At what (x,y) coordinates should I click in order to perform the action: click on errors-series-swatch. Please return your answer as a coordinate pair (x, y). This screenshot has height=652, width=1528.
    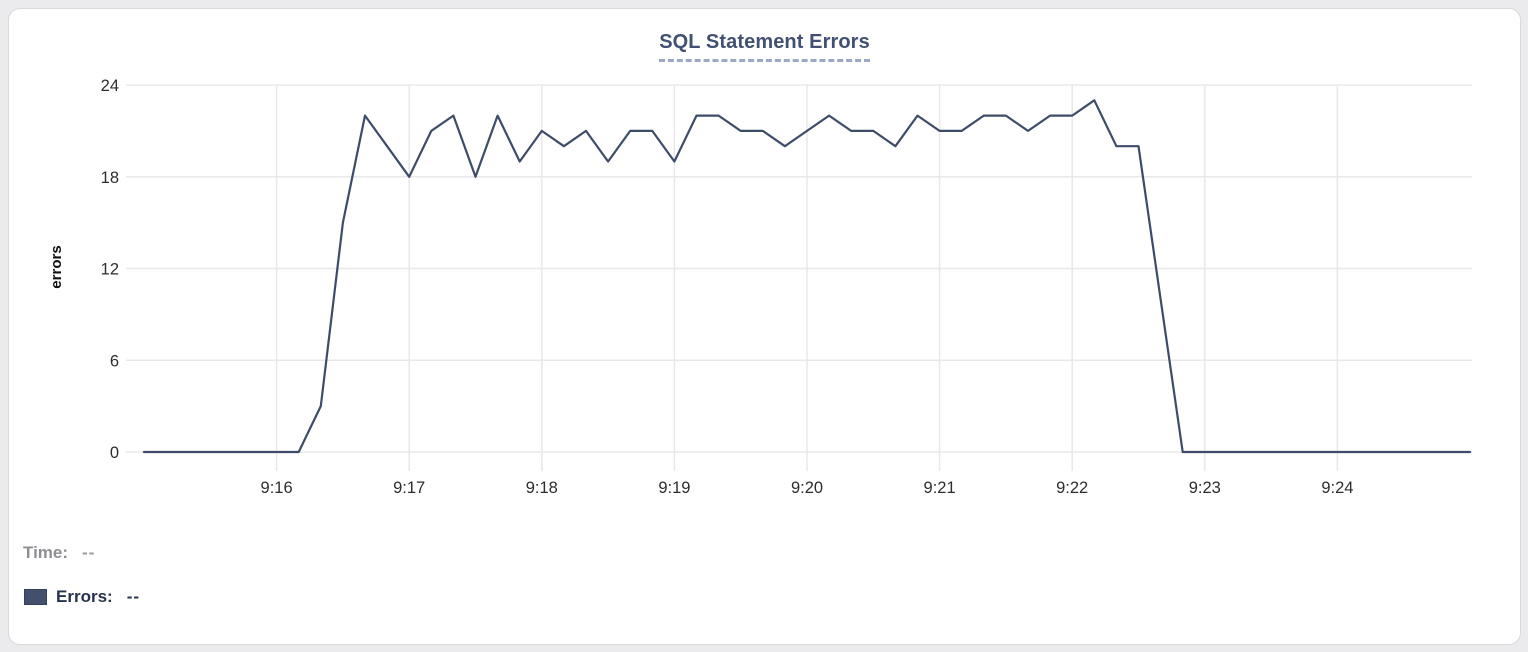
    Looking at the image, I should click on (35, 597).